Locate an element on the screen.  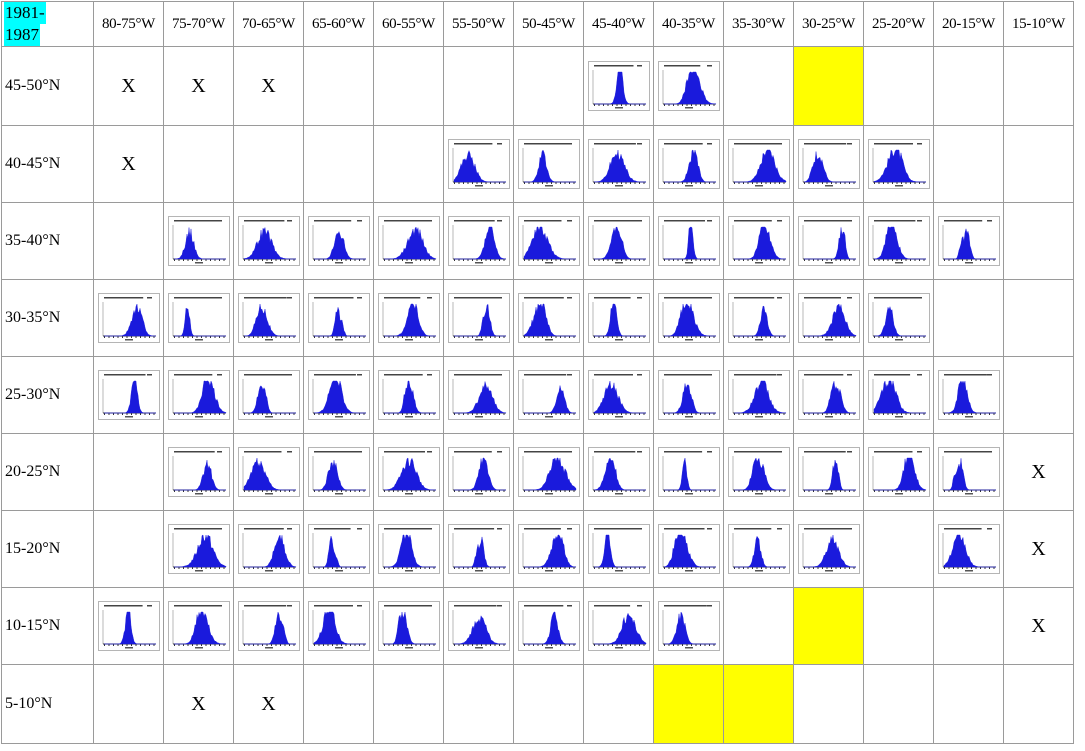
column-header: 60-55°W is located at coordinates (408, 24).